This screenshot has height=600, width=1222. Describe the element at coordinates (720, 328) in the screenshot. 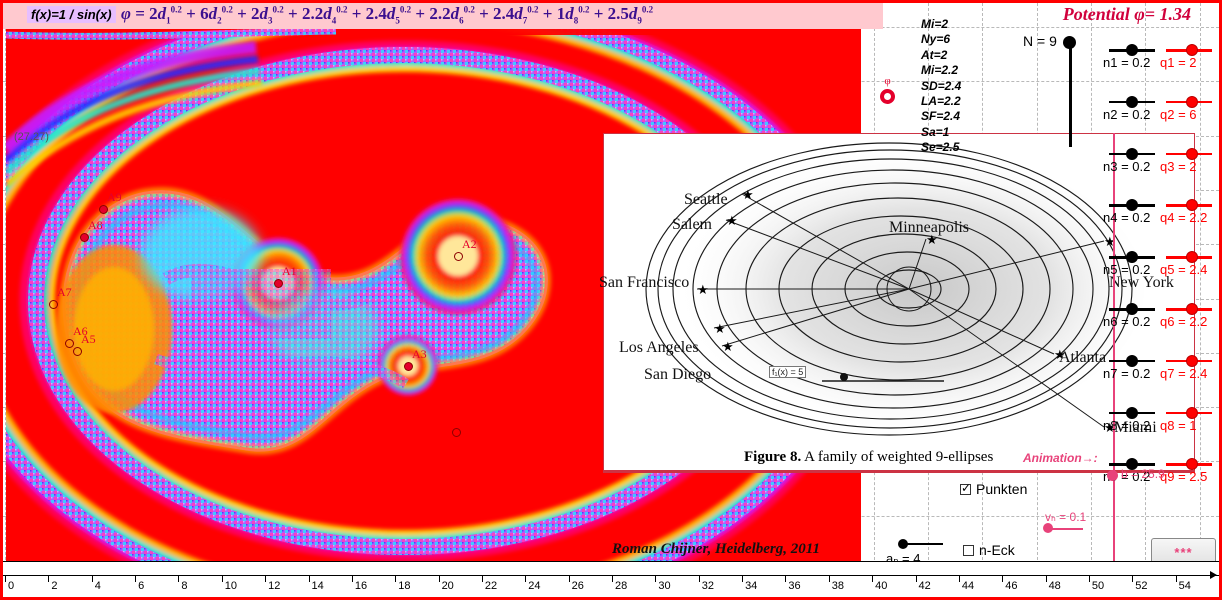

I see `city-star-icon-los-angeles: ★` at that location.